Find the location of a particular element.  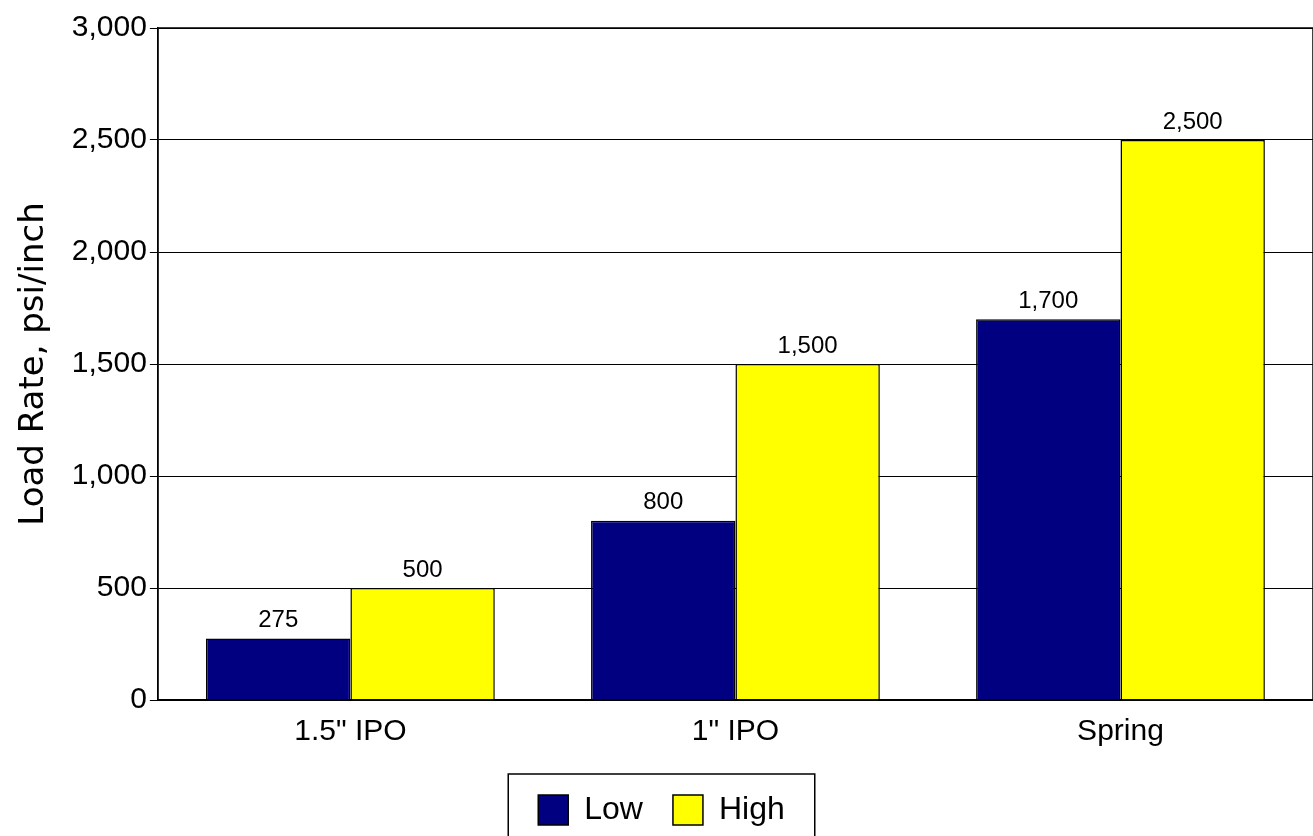

legend-label: Low is located at coordinates (614, 807).